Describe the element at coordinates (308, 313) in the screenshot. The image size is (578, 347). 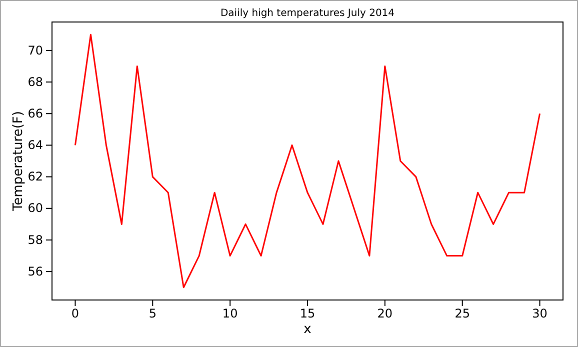
I see `x-tick-label: 15` at that location.